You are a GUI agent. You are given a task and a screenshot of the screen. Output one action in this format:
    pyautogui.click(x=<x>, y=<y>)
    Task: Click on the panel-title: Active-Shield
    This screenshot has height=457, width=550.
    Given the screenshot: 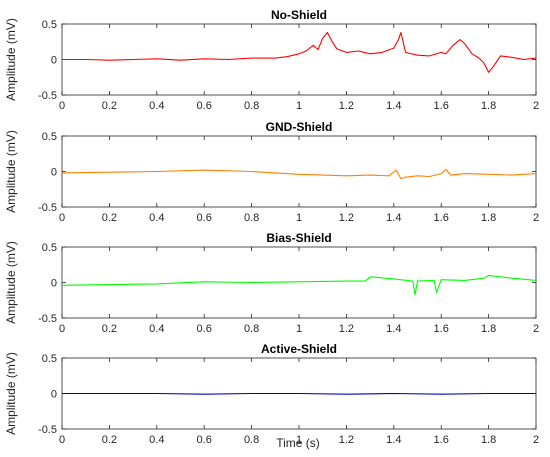 What is the action you would take?
    pyautogui.click(x=299, y=349)
    